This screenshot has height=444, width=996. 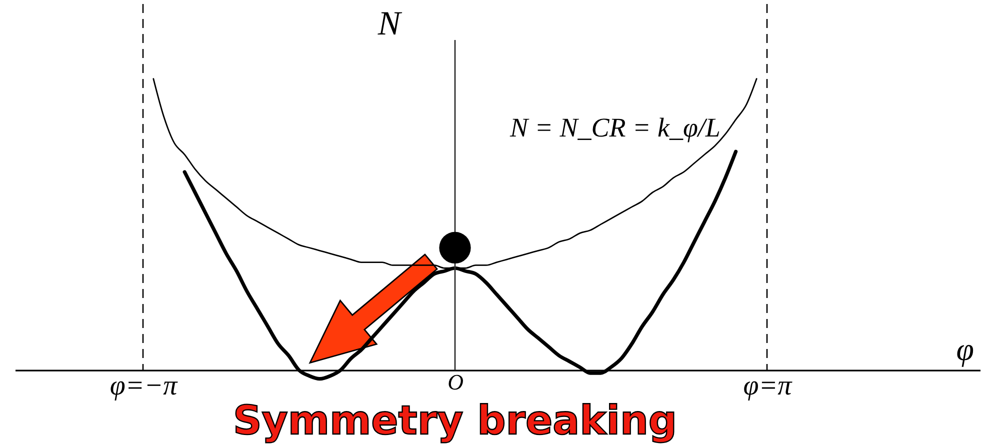 What do you see at coordinates (389, 24) in the screenshot?
I see `y-axis-title: N` at bounding box center [389, 24].